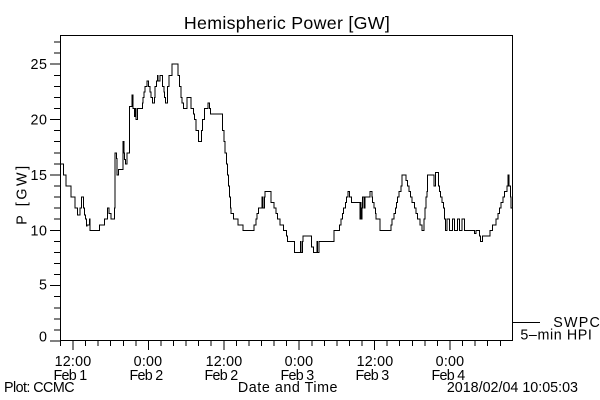 This screenshot has width=600, height=400. What do you see at coordinates (38, 65) in the screenshot?
I see `svg-text: 25` at bounding box center [38, 65].